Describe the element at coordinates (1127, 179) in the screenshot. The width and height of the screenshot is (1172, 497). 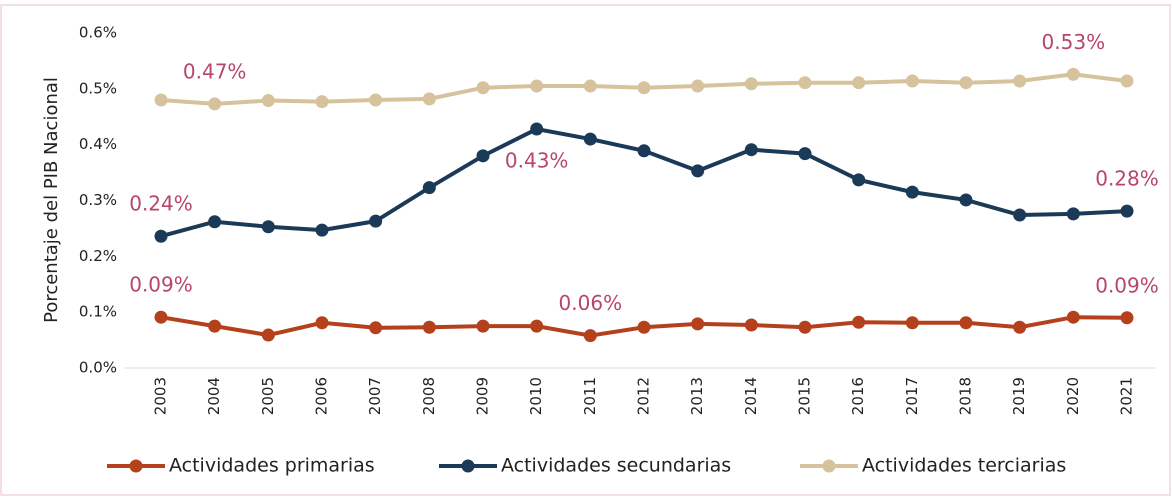
I see `data-label: 0.28%` at that location.